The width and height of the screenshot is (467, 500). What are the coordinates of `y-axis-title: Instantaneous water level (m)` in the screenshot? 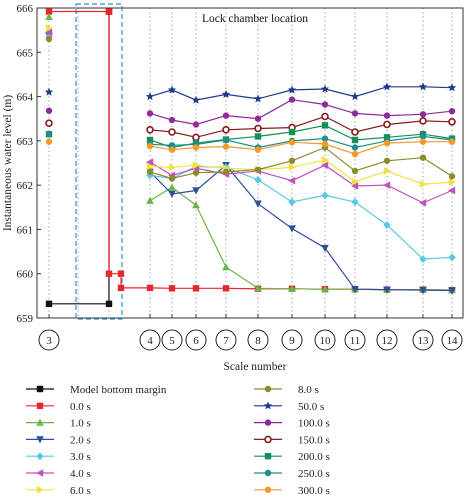 It's located at (8, 163).